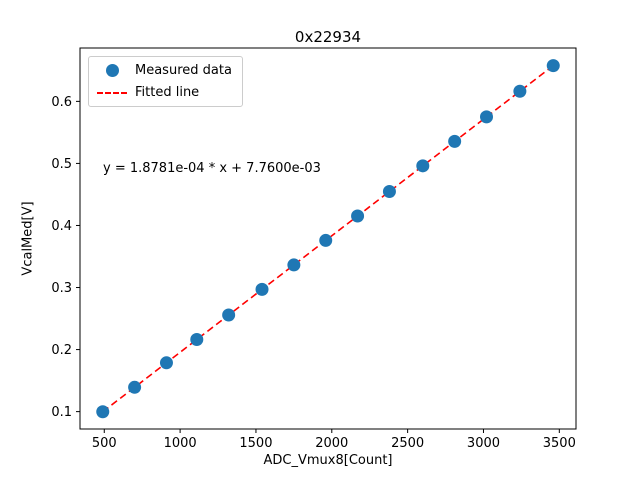 Image resolution: width=640 pixels, height=480 pixels. Describe the element at coordinates (212, 168) in the screenshot. I see `fit-equation-annotation: y = 1.8781e-04 * x + 7.7600e-03` at that location.